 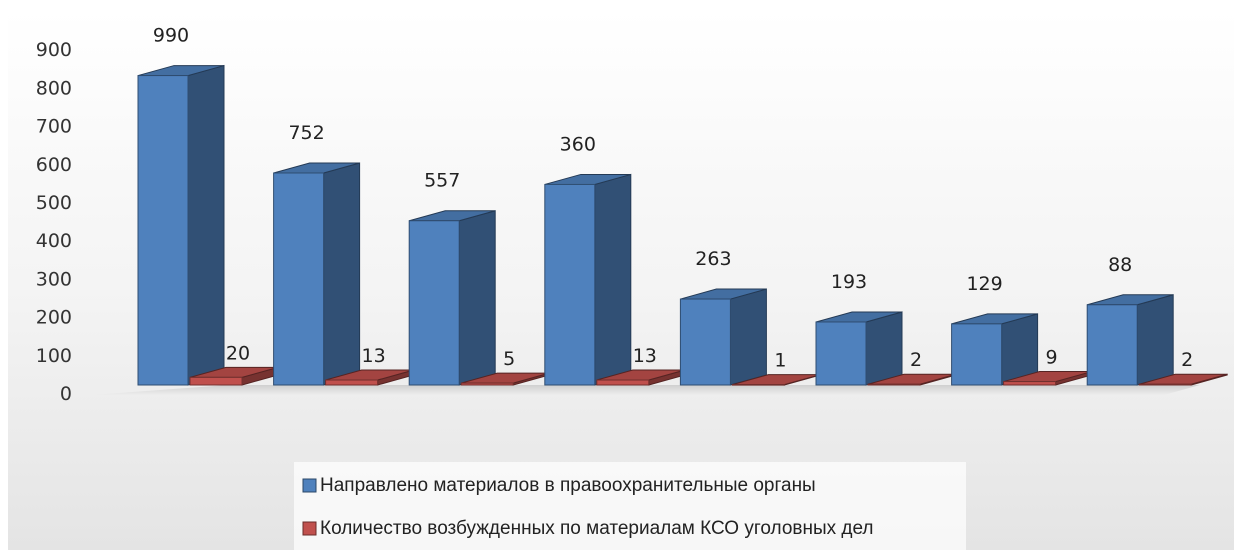 I want to click on y-tick-label: 500, so click(x=54, y=203).